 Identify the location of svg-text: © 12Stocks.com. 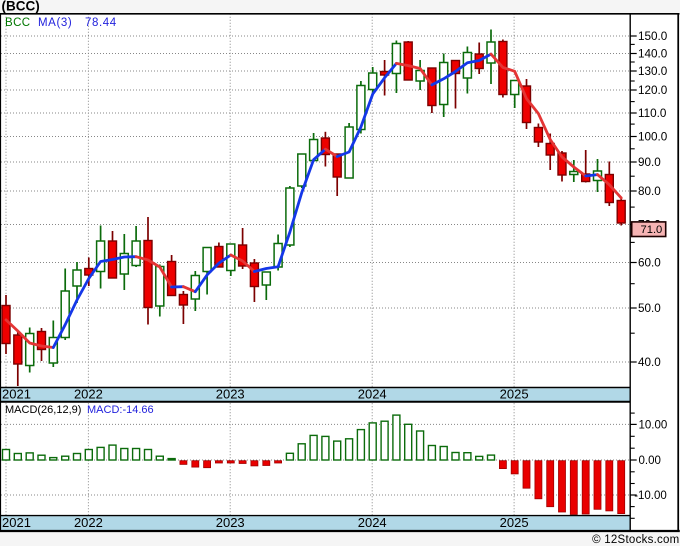
(635, 540).